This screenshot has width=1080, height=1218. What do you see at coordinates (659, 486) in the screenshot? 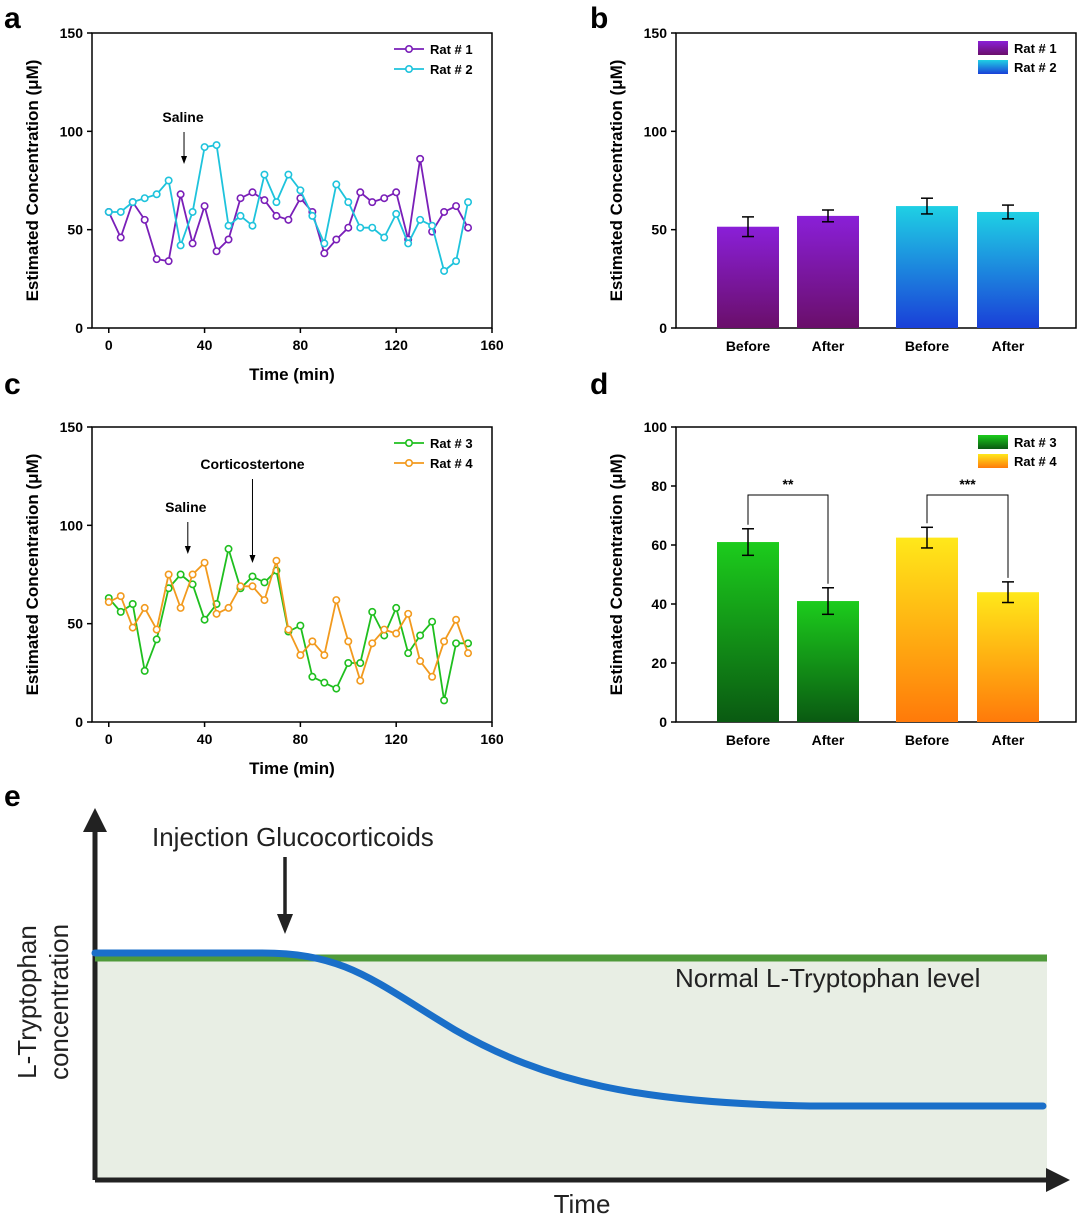
I see `y-tick-label: 80` at bounding box center [659, 486].